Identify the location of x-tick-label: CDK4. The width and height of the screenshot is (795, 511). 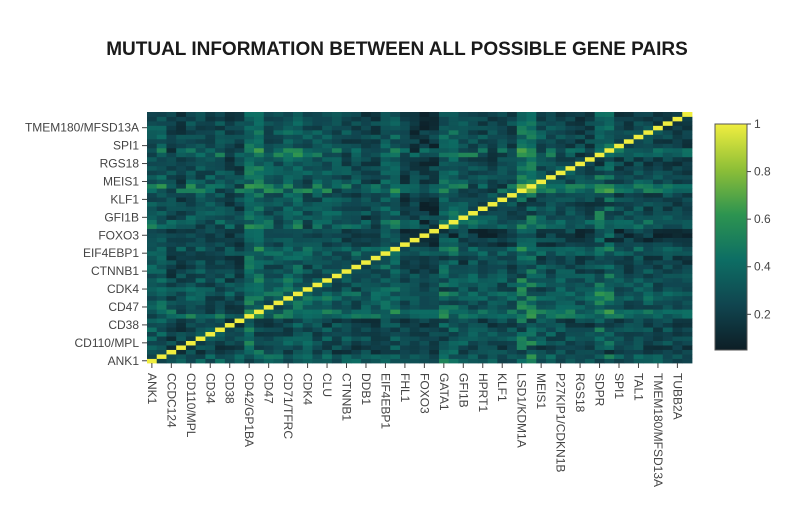
(308, 389).